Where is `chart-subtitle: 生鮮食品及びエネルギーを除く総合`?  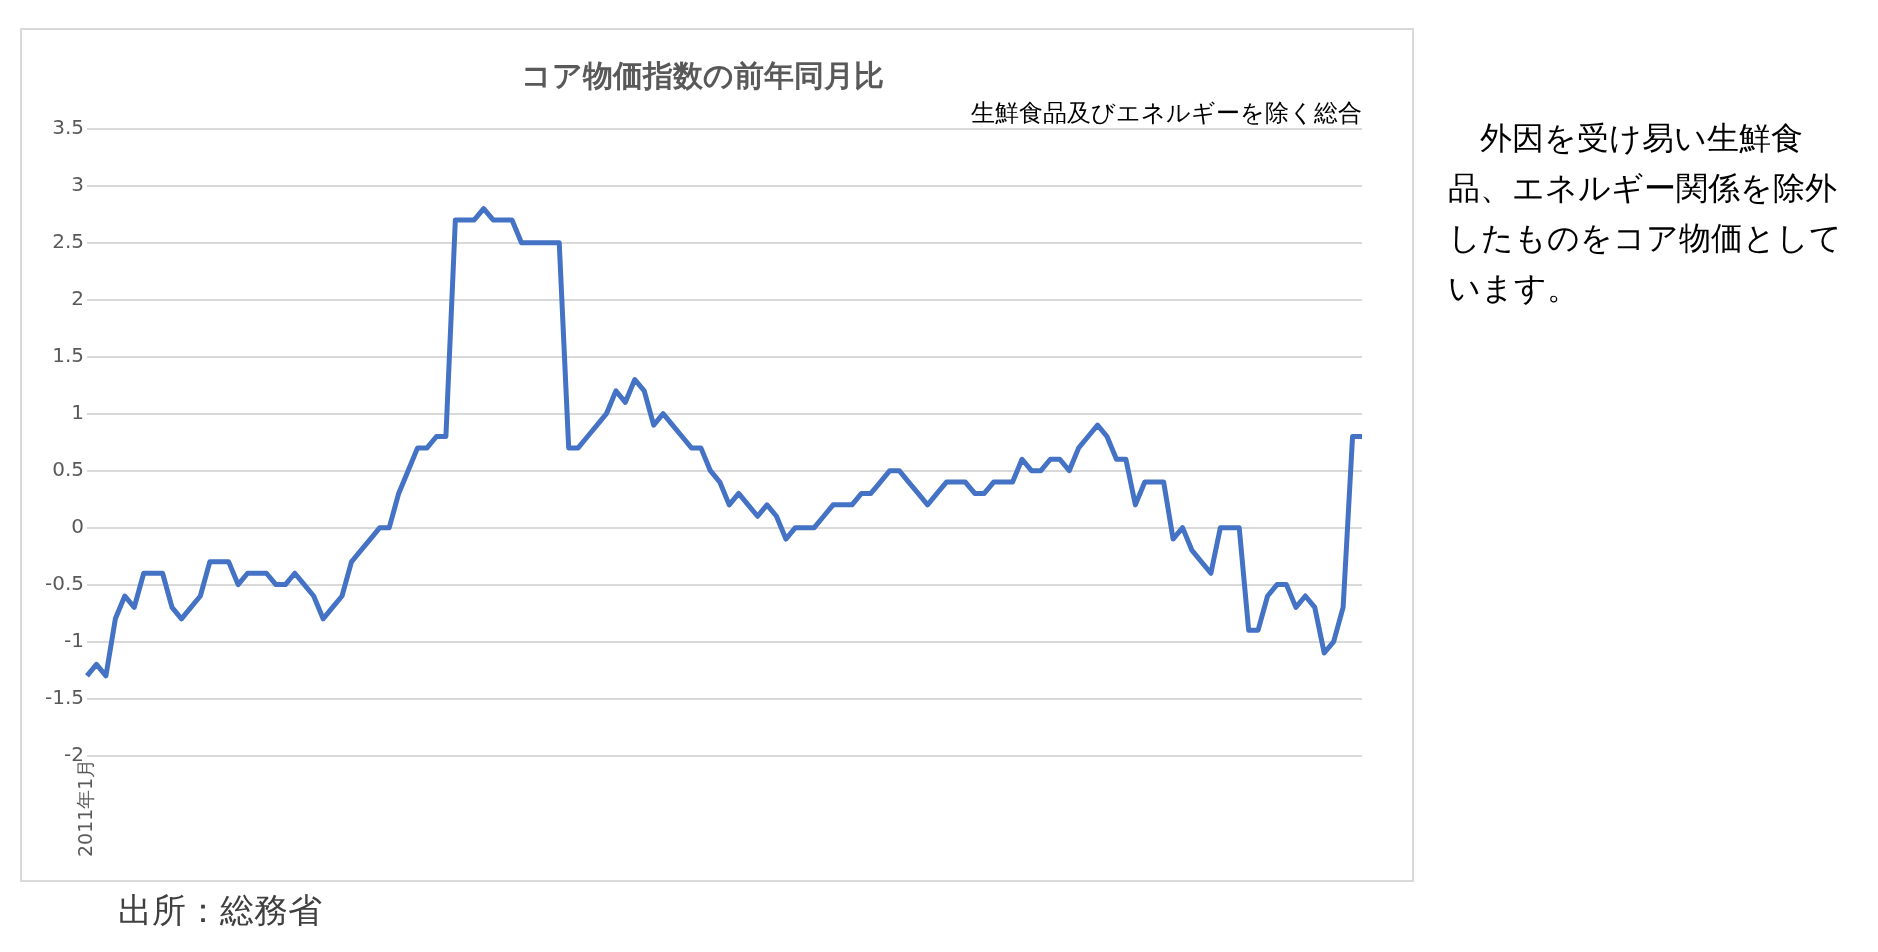 chart-subtitle: 生鮮食品及びエネルギーを除く総合 is located at coordinates (1166, 112).